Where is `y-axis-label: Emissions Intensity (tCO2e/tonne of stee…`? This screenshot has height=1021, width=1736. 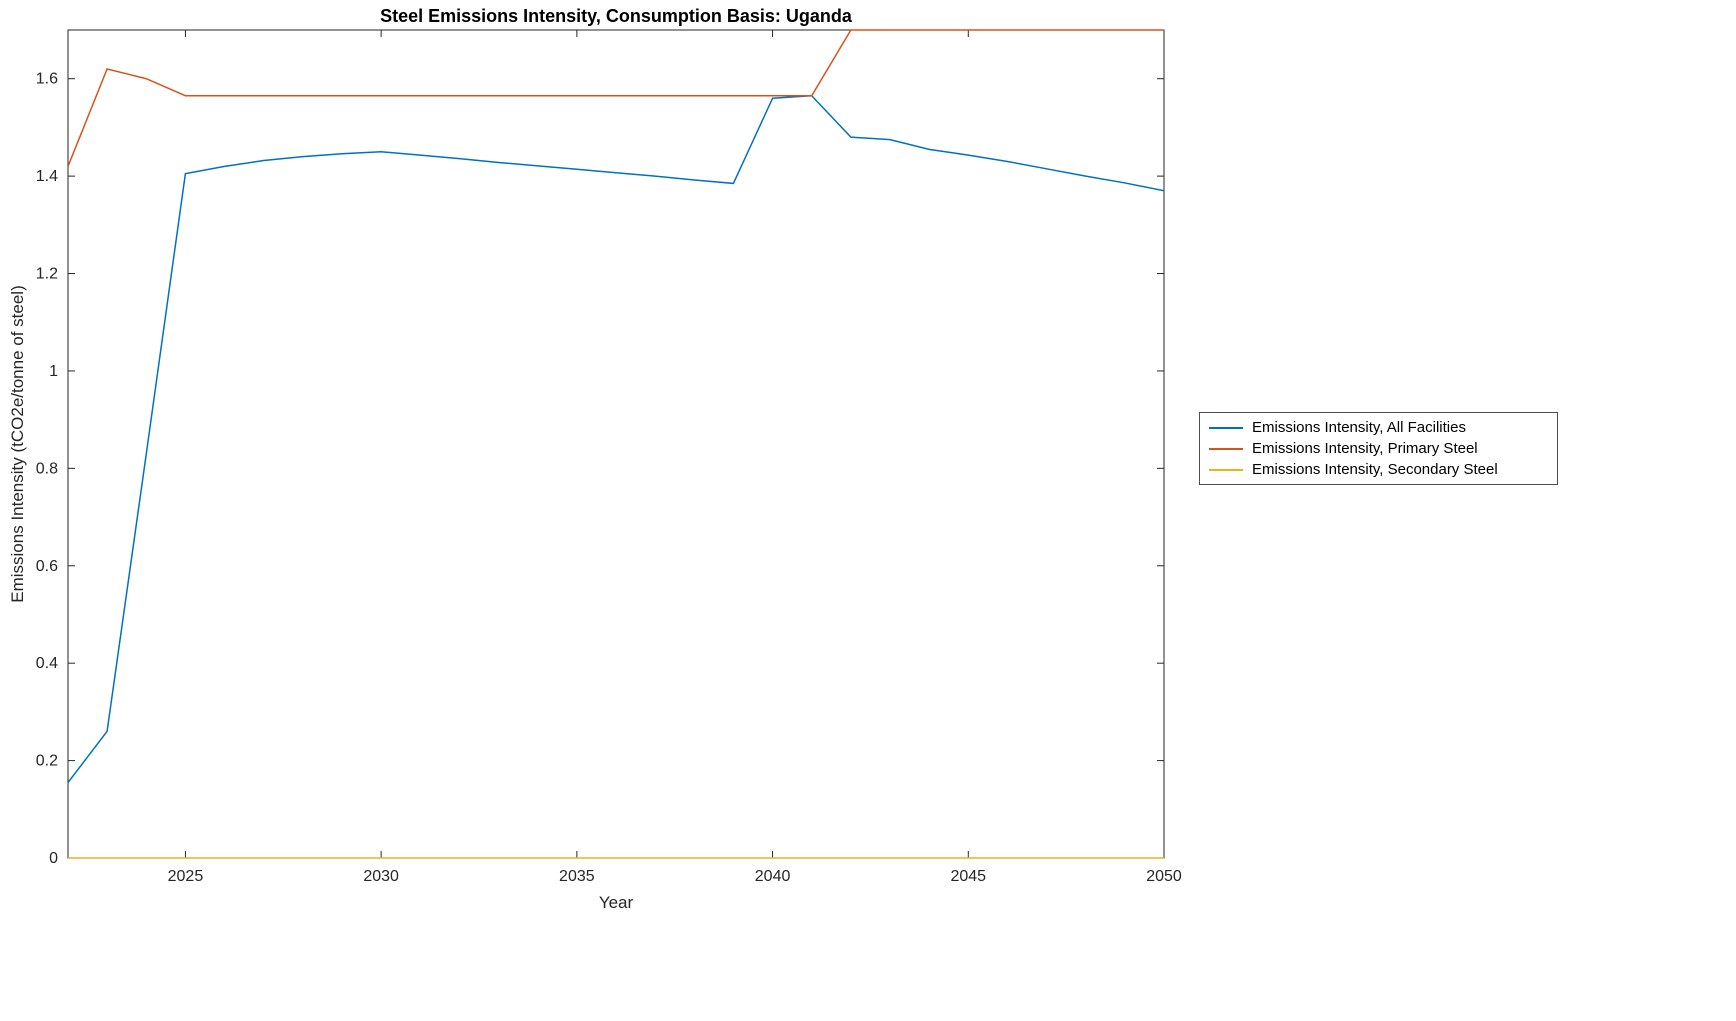
y-axis-label: Emissions Intensity (tCO2e/tonne of stee… is located at coordinates (17, 444).